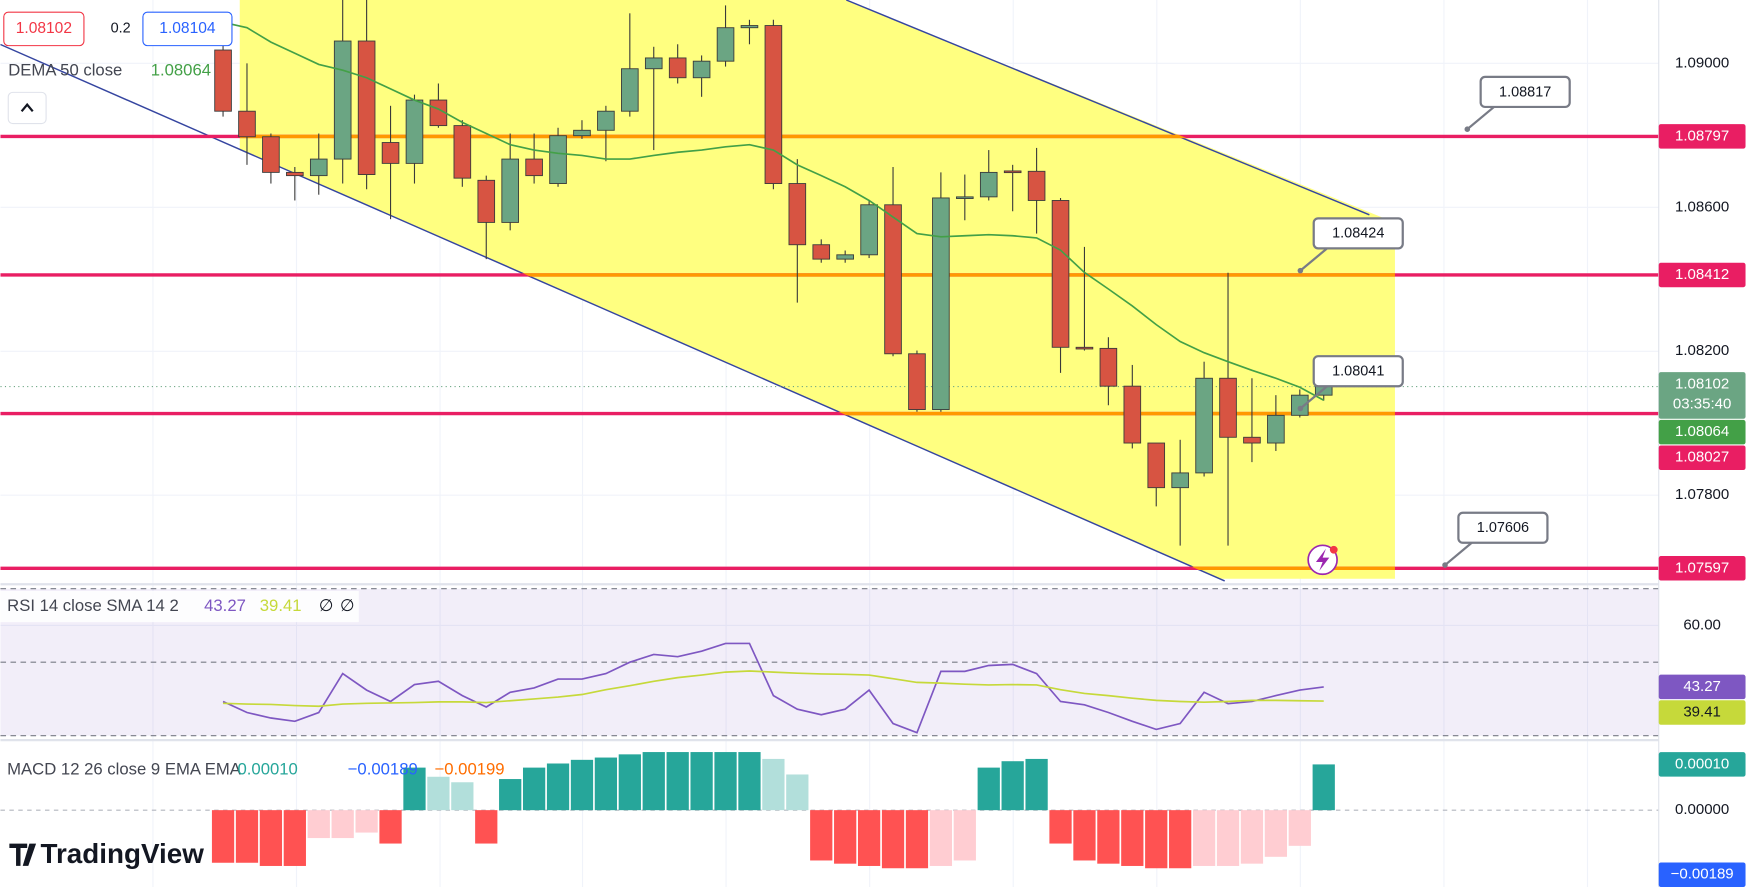 This screenshot has height=887, width=1746. What do you see at coordinates (1702, 764) in the screenshot?
I see `macd-value-box` at bounding box center [1702, 764].